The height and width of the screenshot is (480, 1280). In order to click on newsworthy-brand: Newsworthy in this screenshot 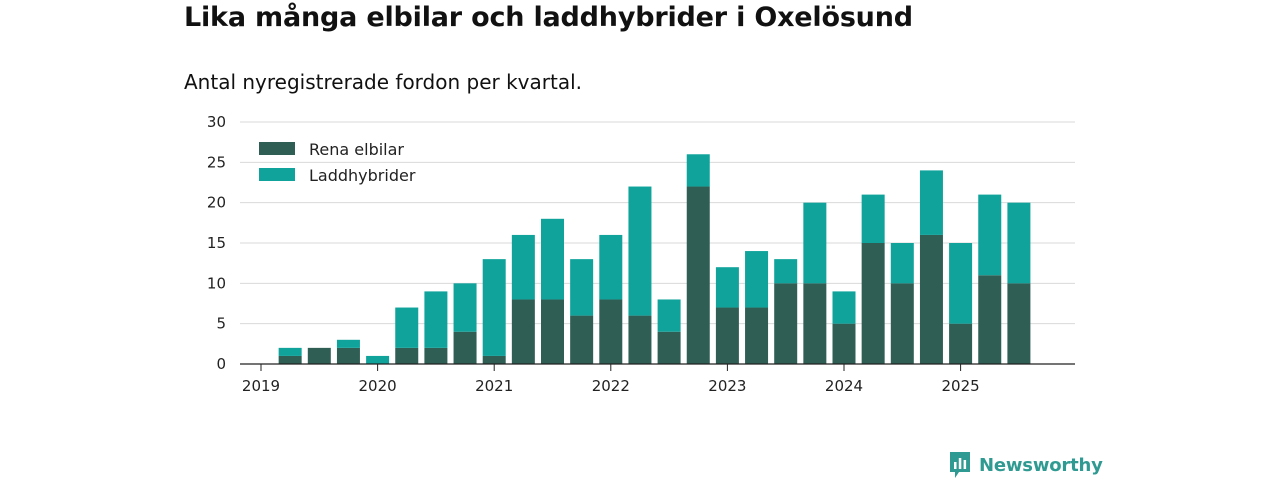, I will do `click(1025, 465)`.